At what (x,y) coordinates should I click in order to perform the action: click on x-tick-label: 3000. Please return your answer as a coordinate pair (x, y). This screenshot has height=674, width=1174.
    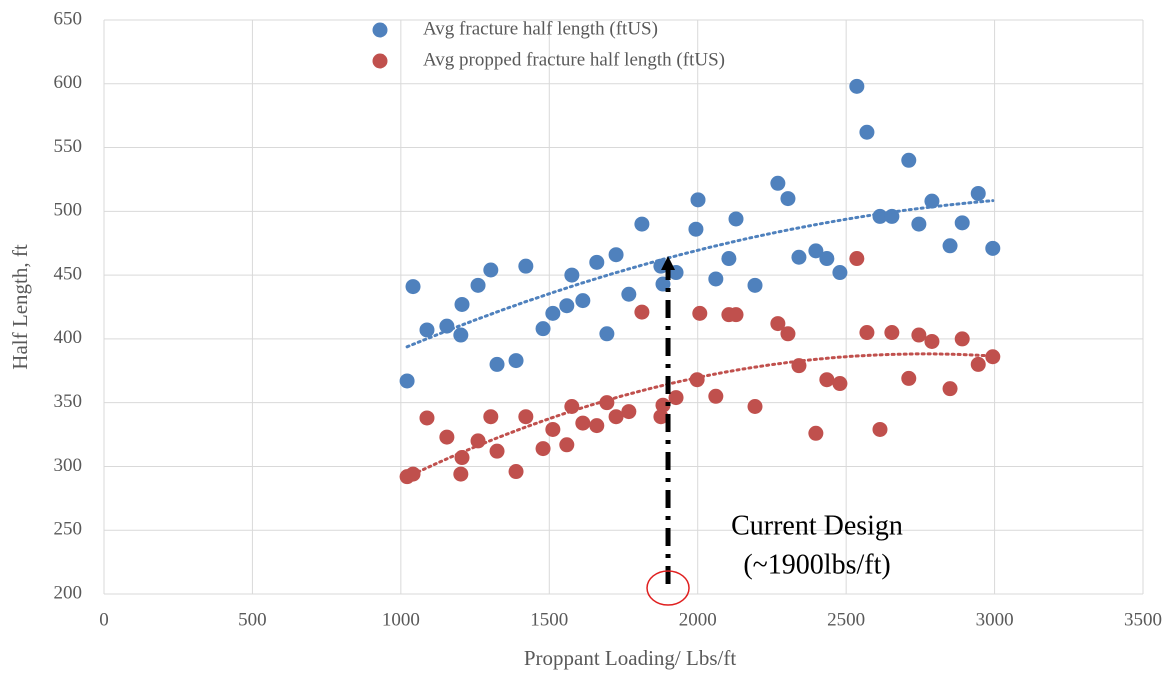
    Looking at the image, I should click on (995, 619).